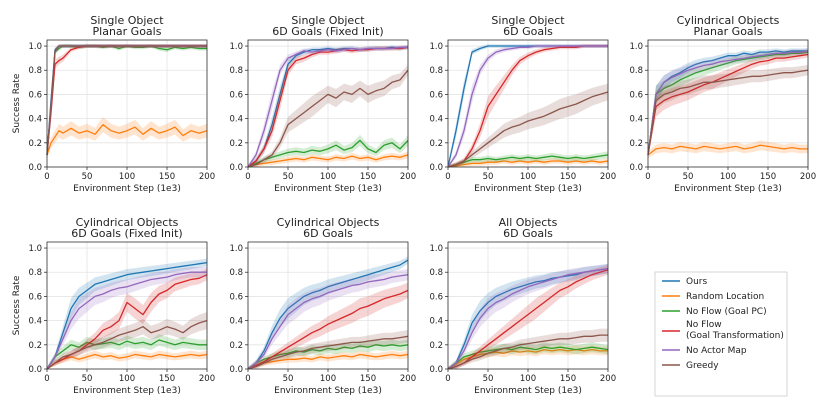  I want to click on band-no-flow-goal-transformation, so click(528, 317).